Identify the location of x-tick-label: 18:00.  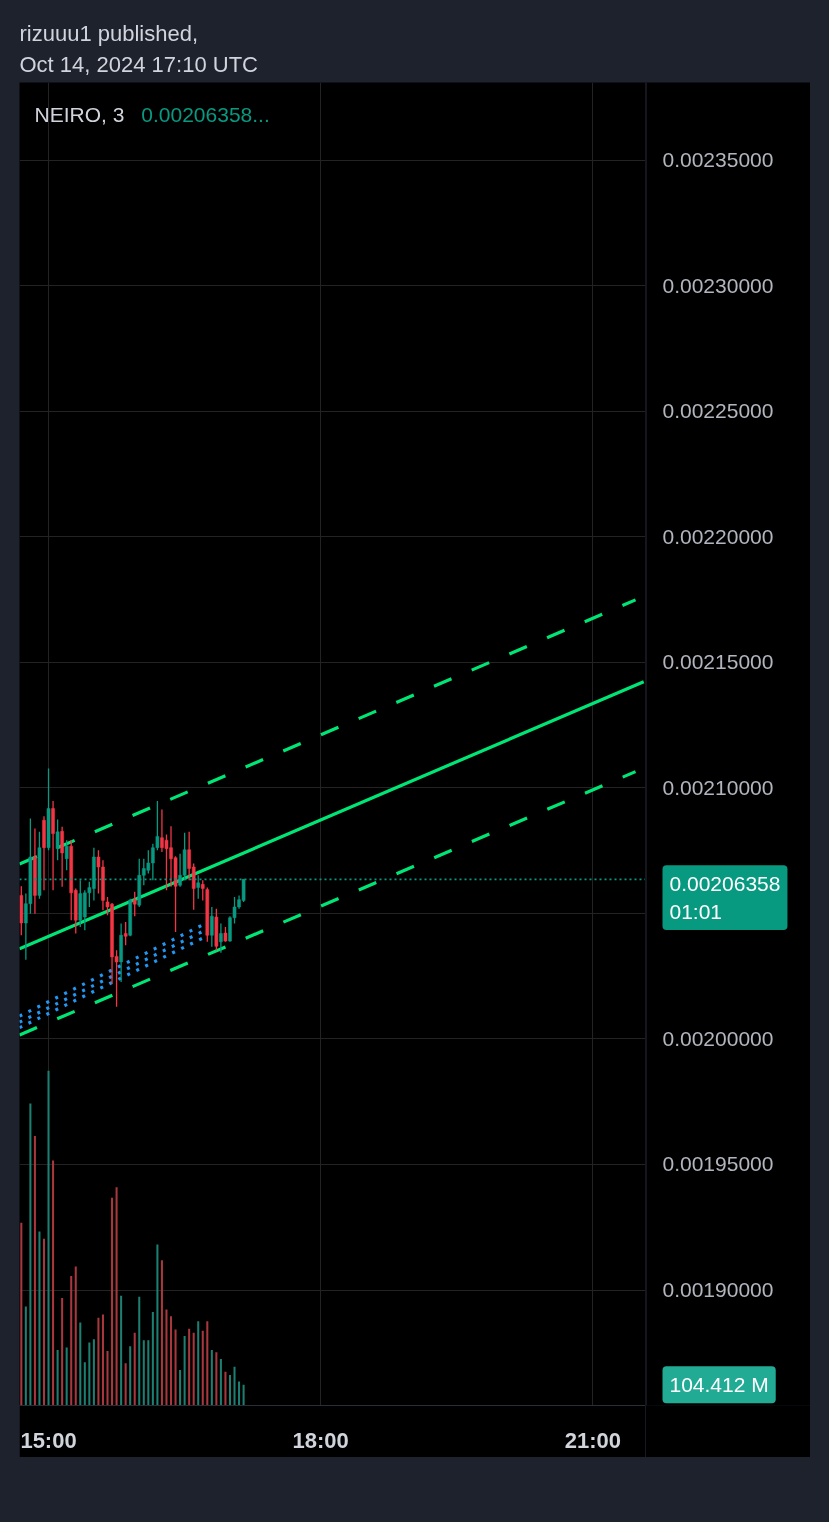
(320, 1440).